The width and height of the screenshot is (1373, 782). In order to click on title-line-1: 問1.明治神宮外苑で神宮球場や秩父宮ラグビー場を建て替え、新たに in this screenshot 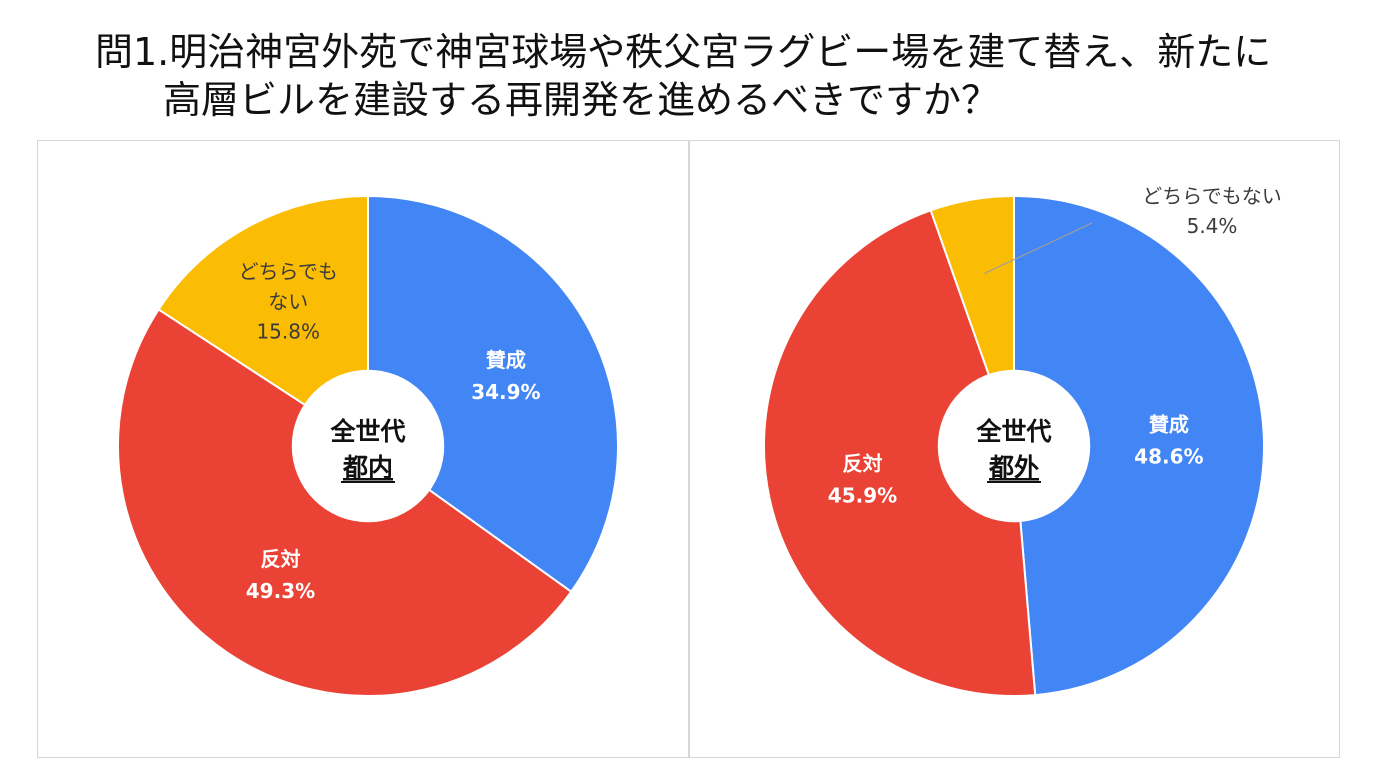, I will do `click(683, 52)`.